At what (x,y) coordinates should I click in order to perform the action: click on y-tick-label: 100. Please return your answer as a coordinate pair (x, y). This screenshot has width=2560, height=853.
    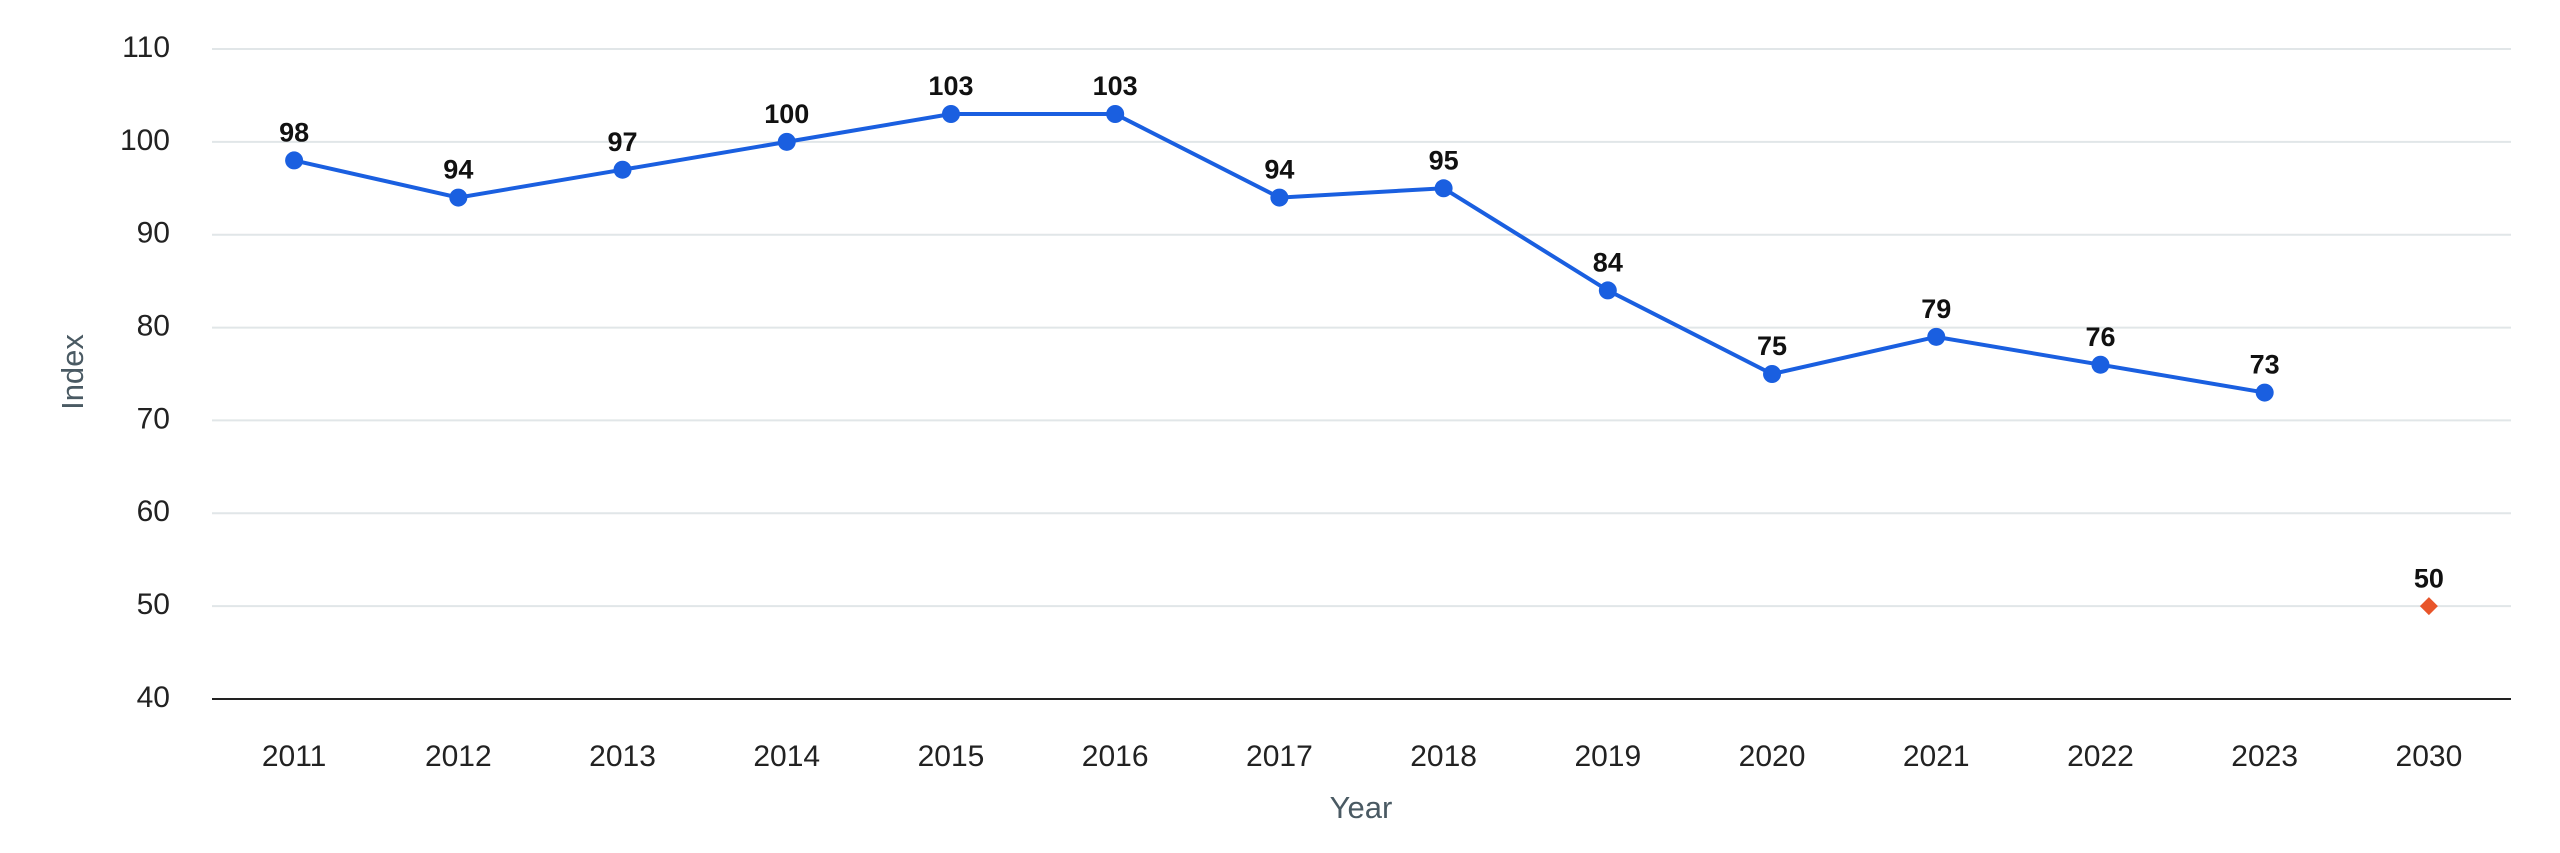
    Looking at the image, I should click on (145, 140).